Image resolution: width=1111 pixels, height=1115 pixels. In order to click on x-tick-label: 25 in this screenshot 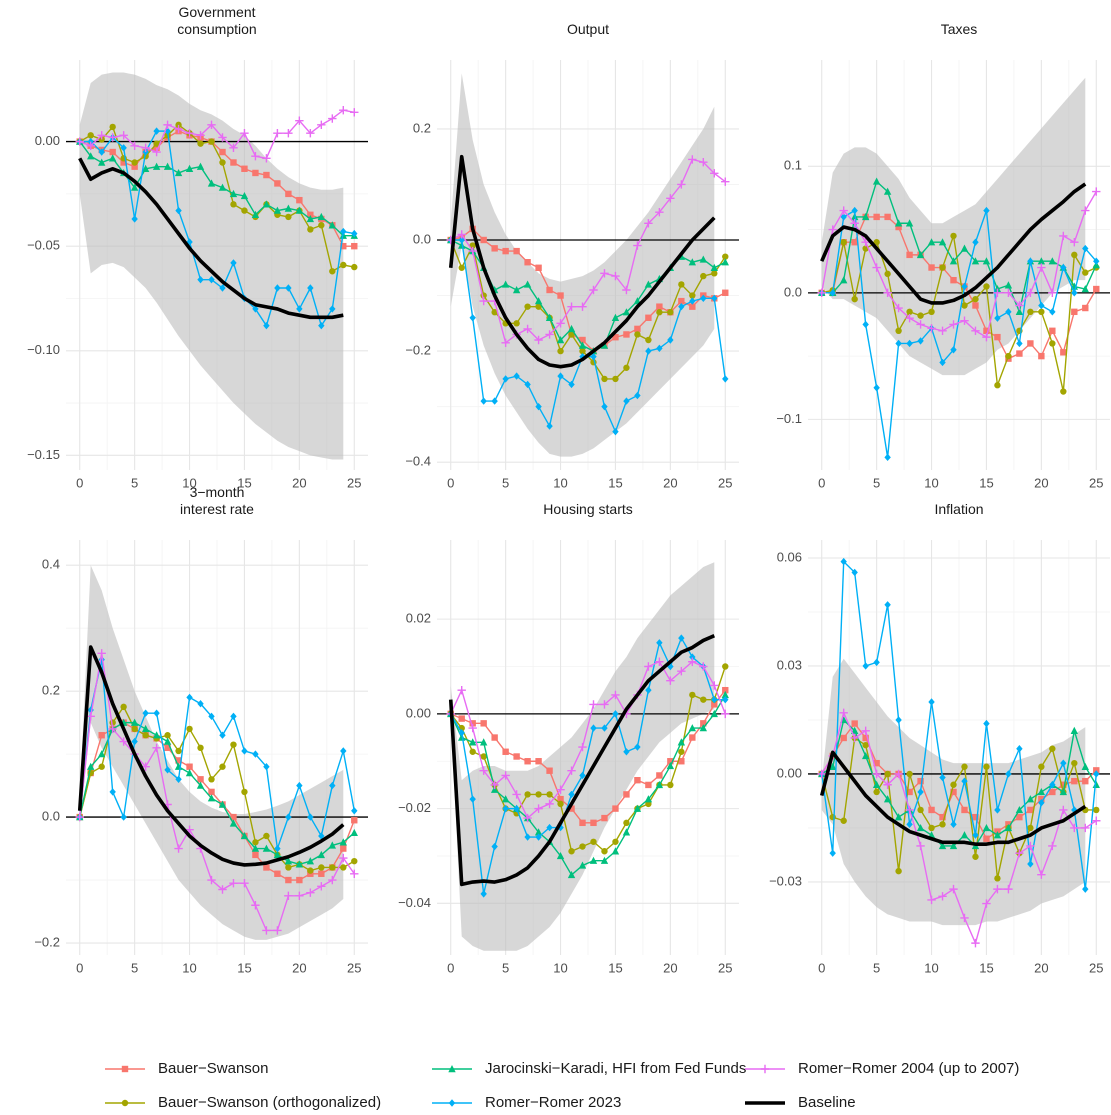, I will do `click(354, 482)`.